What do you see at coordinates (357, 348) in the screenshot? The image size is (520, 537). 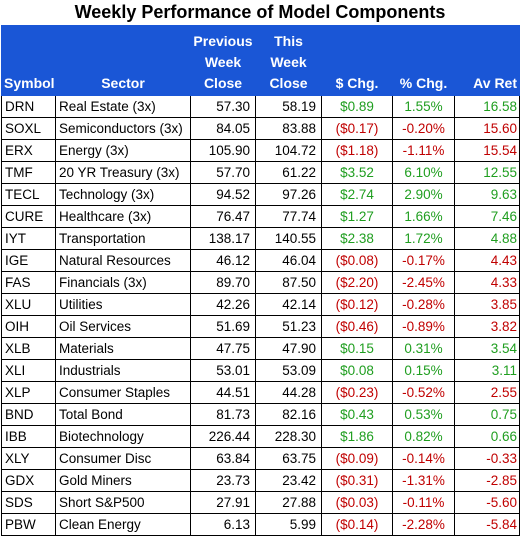 I see `cell-dollar-change: $0.15` at bounding box center [357, 348].